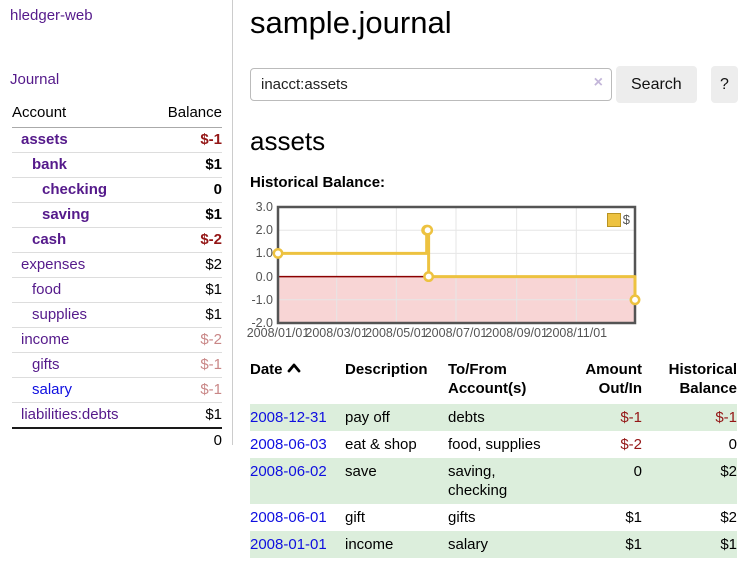  I want to click on transaction-accounts: food, supplies, so click(494, 444).